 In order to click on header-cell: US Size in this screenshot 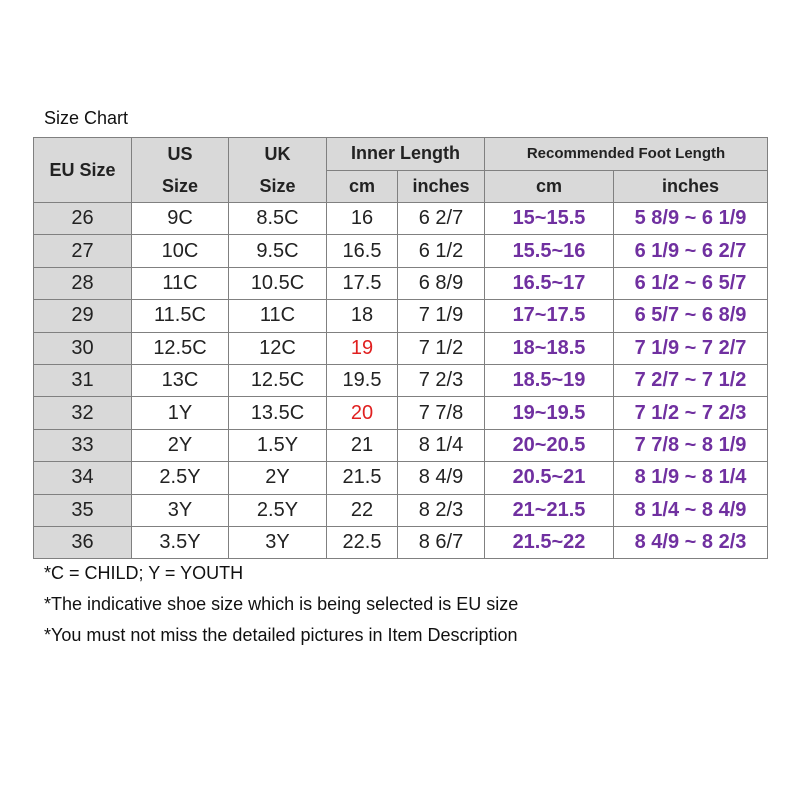, I will do `click(180, 170)`.